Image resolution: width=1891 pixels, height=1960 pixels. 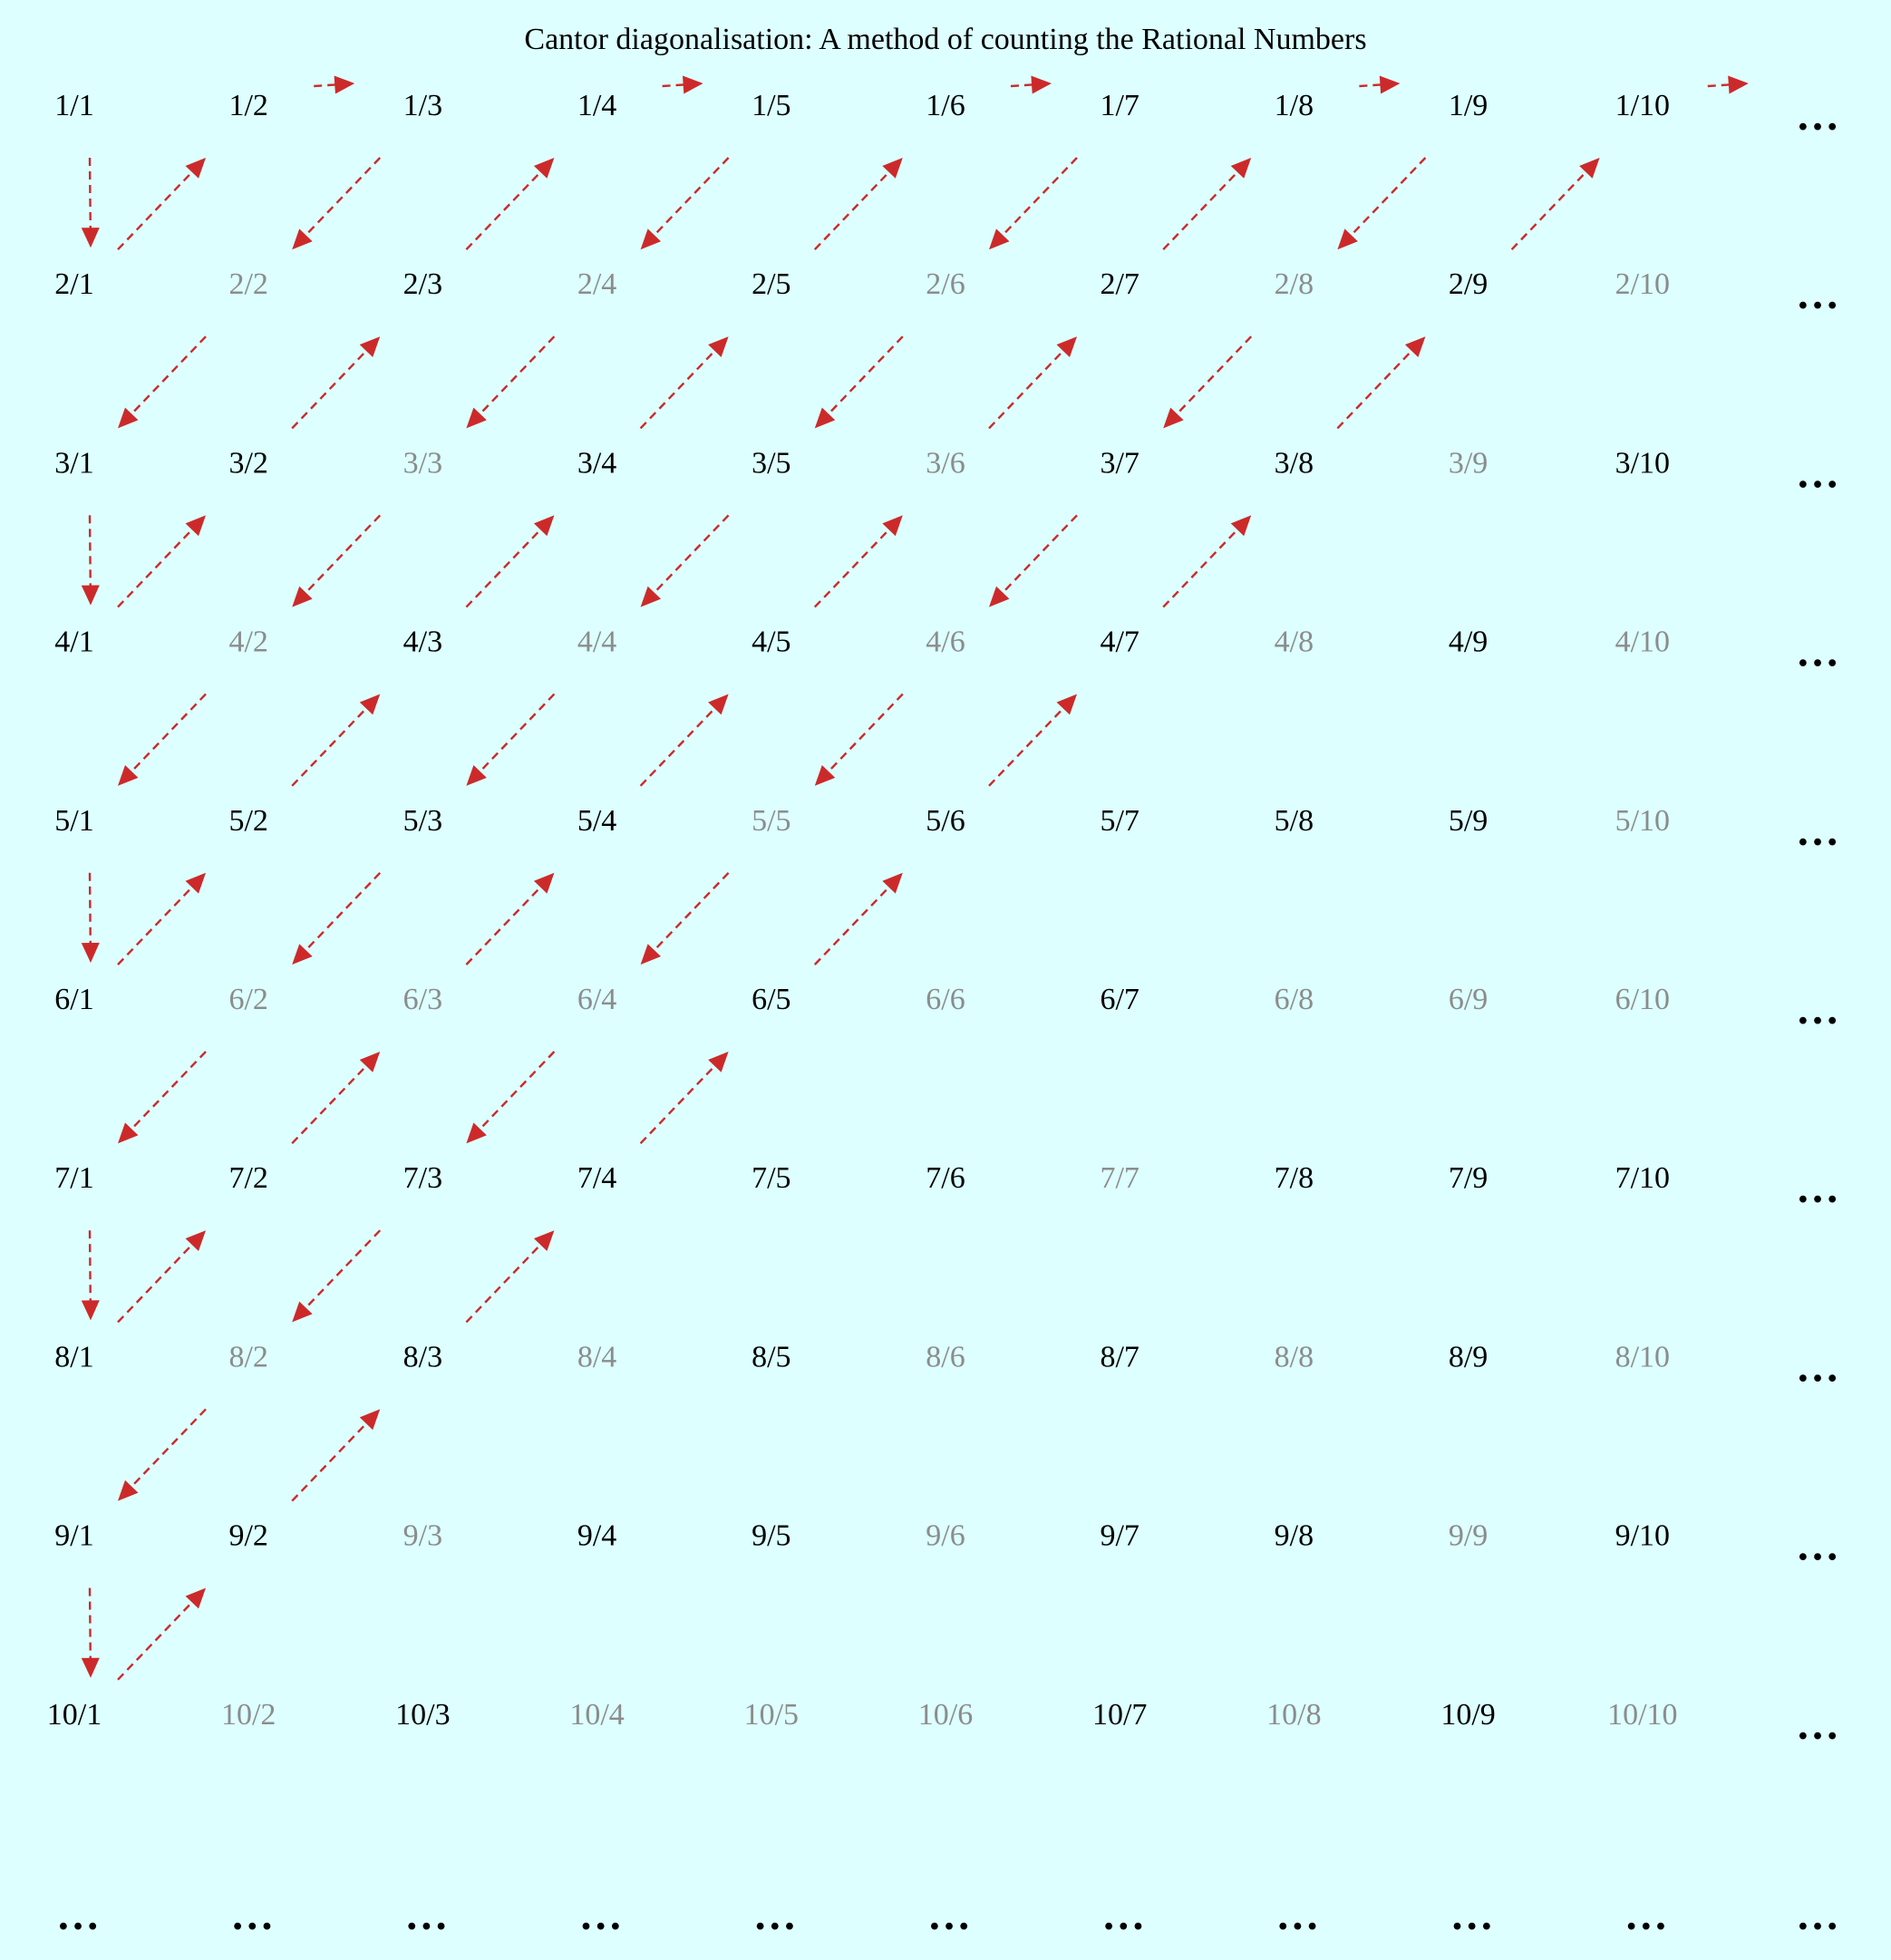 What do you see at coordinates (596, 1536) in the screenshot?
I see `fraction-cell: 9/4` at bounding box center [596, 1536].